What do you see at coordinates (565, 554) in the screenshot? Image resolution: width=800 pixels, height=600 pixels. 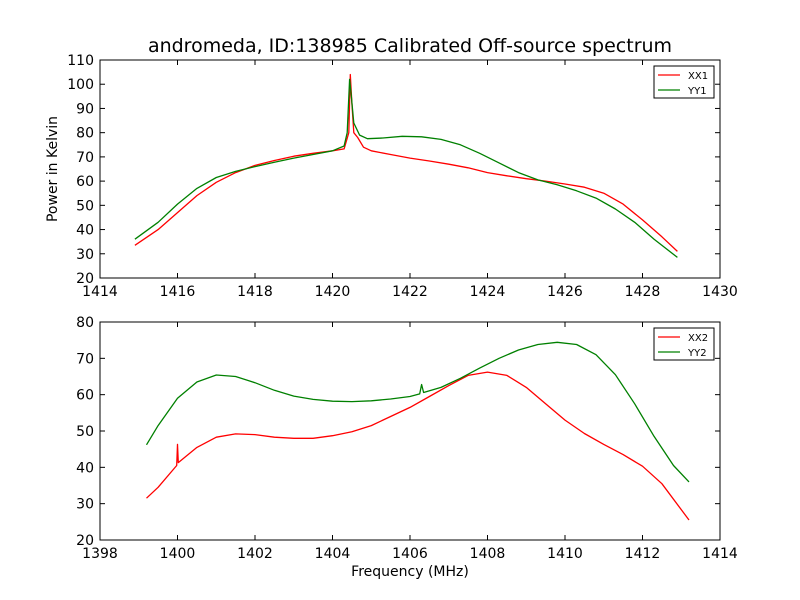 I see `x-tick-label: 1410` at bounding box center [565, 554].